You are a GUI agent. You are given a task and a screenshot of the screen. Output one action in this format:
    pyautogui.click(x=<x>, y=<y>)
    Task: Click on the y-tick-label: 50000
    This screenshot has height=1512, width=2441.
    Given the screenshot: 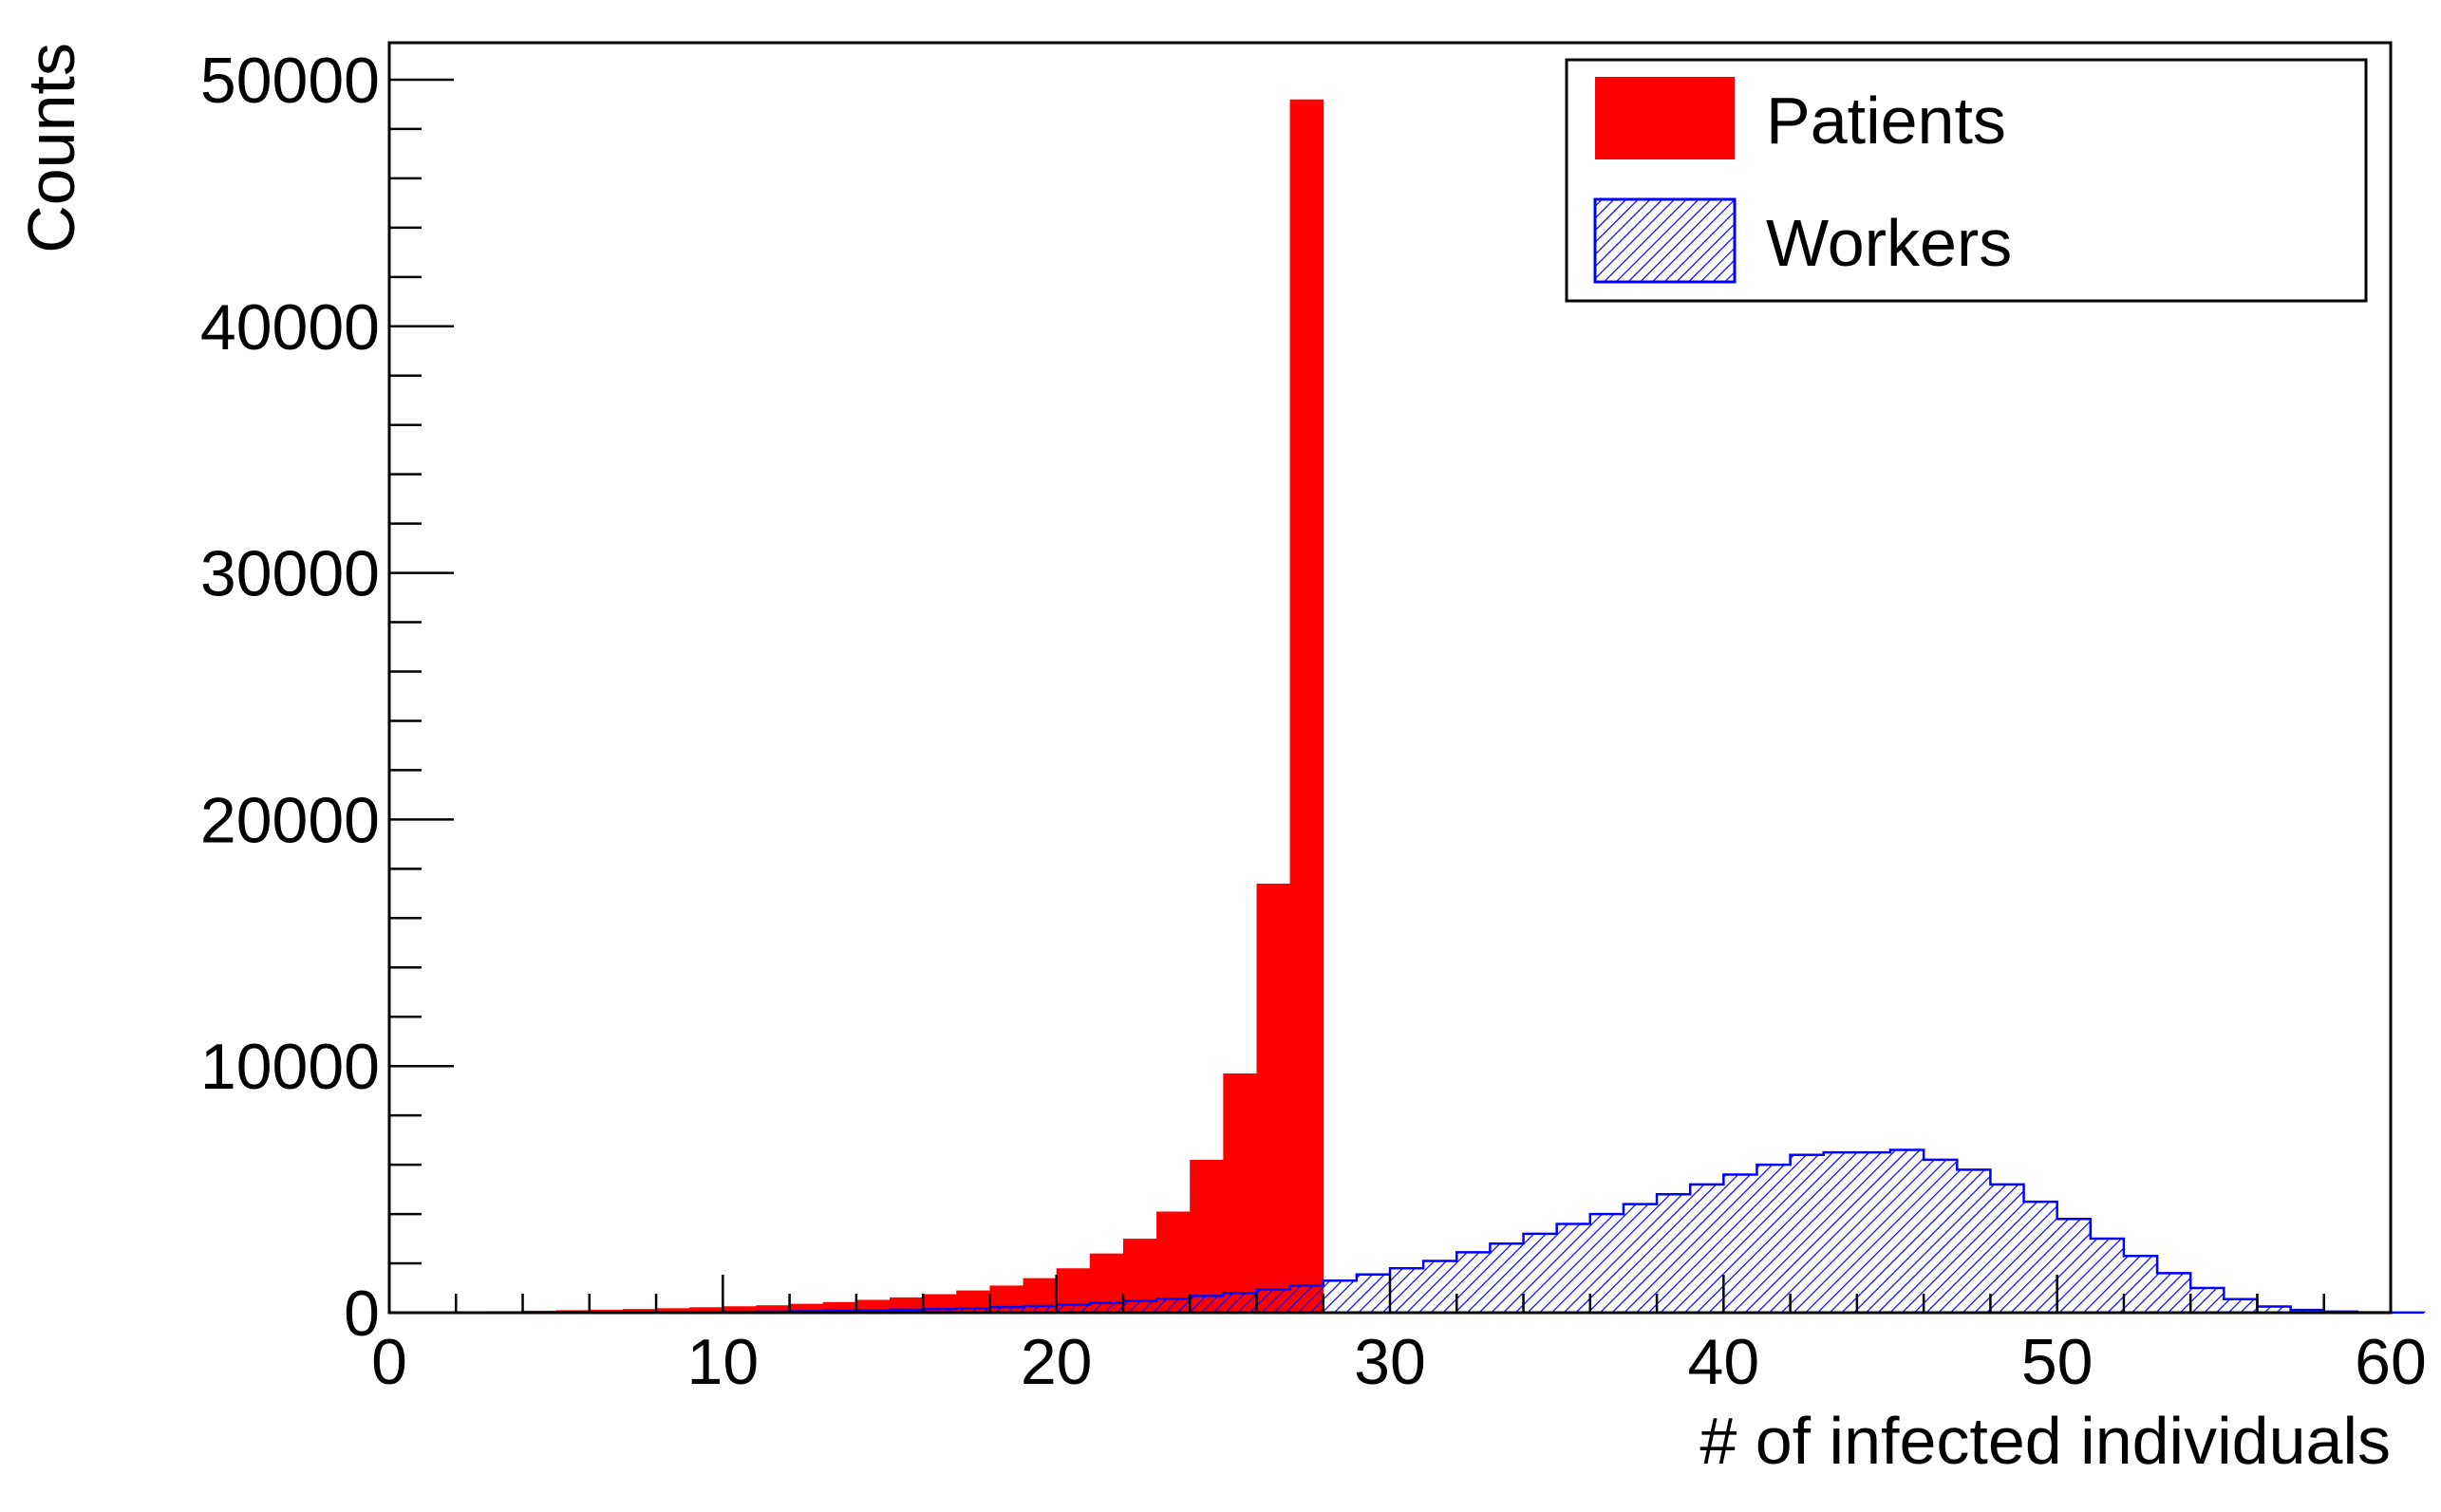 What is the action you would take?
    pyautogui.click(x=290, y=81)
    